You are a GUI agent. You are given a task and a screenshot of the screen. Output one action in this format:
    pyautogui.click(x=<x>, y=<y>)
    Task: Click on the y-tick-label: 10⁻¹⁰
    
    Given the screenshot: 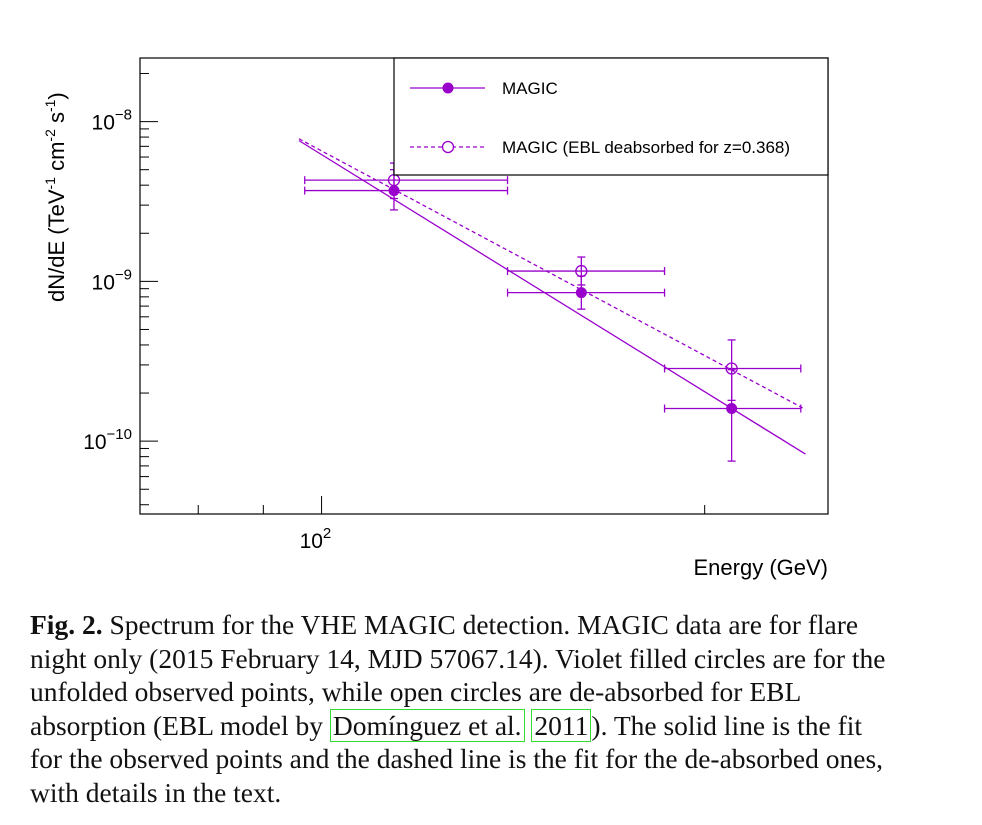 What is the action you would take?
    pyautogui.click(x=107, y=440)
    